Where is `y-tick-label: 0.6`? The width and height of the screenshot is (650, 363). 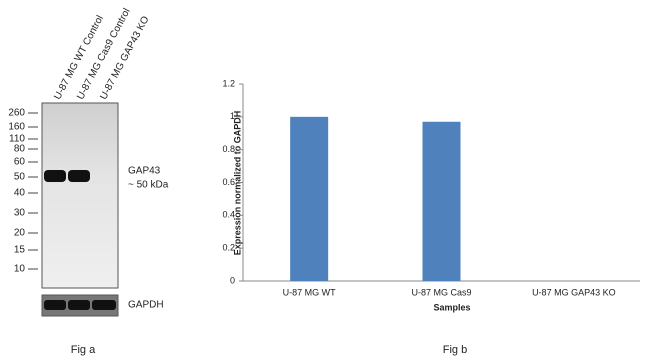
y-tick-label: 0.6 is located at coordinates (228, 182).